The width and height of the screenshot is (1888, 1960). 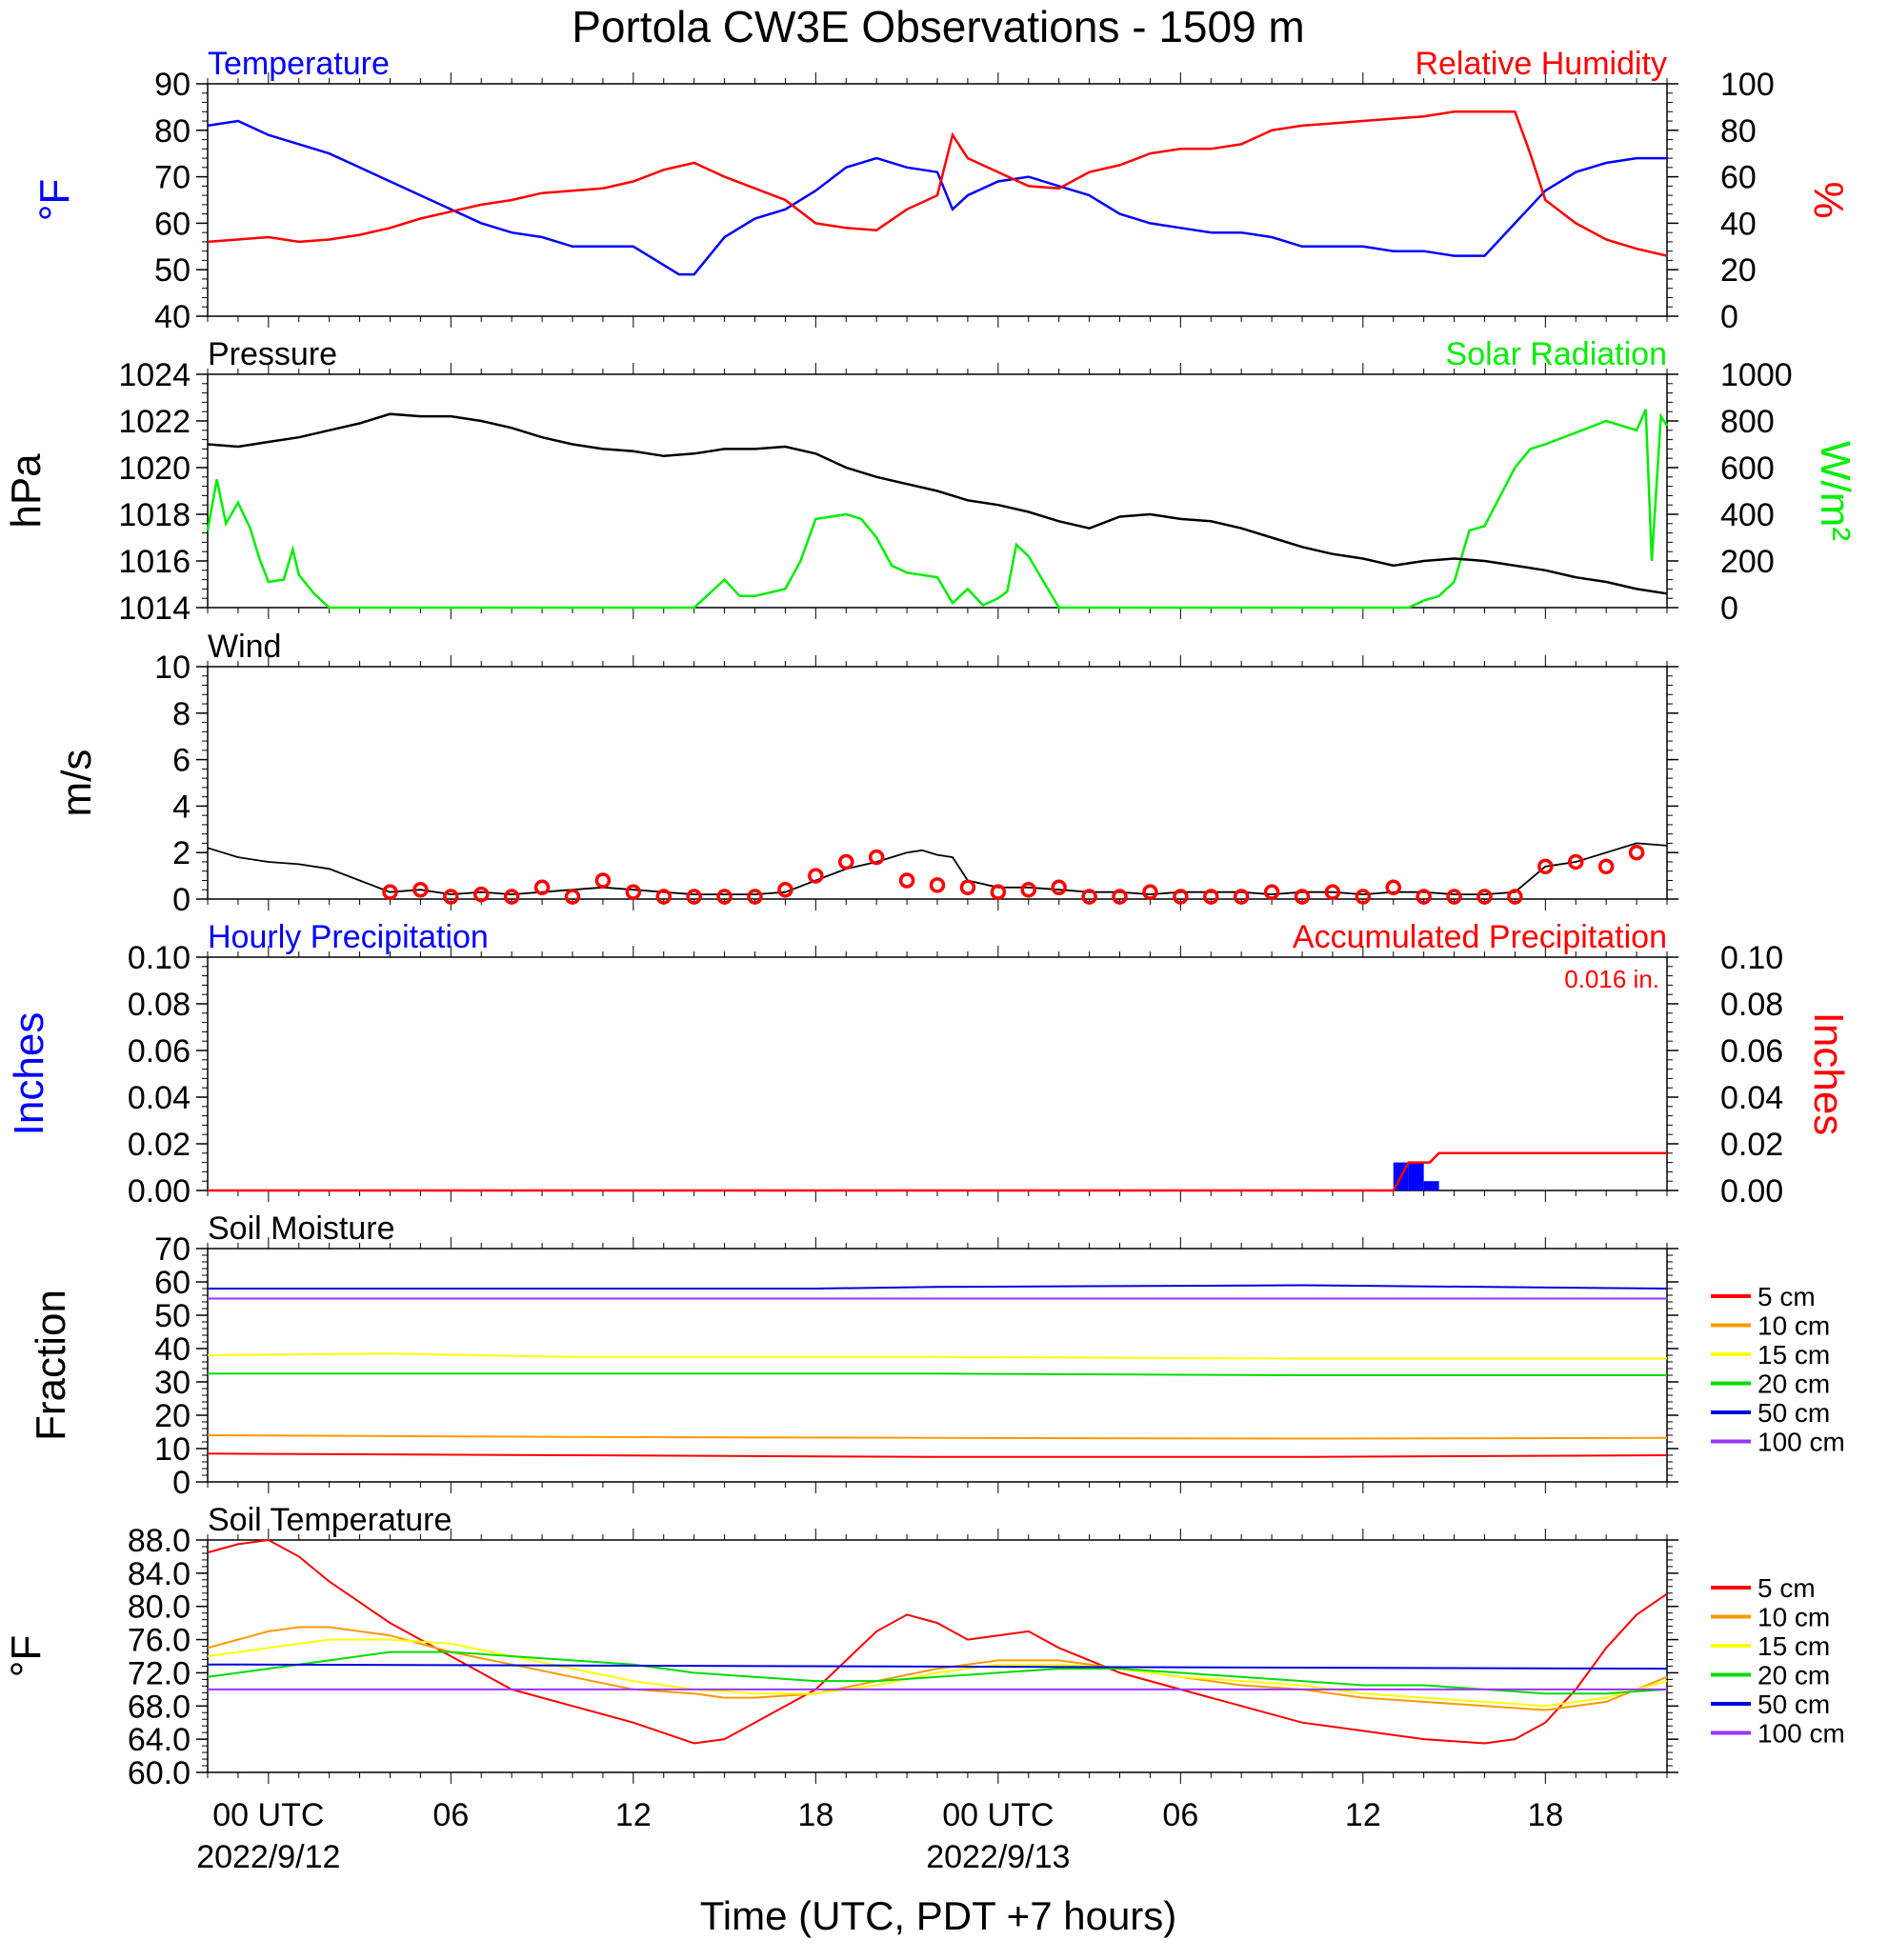 I want to click on y-tick-label-right: 0.02, so click(x=1751, y=1145).